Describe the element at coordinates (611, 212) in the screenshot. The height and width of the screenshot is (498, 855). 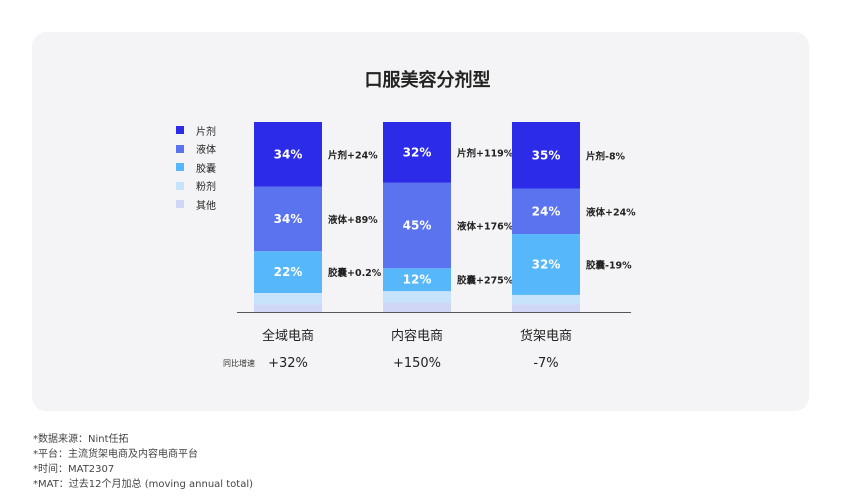
I see `change-label-liquid-shelf: 液体+24%` at that location.